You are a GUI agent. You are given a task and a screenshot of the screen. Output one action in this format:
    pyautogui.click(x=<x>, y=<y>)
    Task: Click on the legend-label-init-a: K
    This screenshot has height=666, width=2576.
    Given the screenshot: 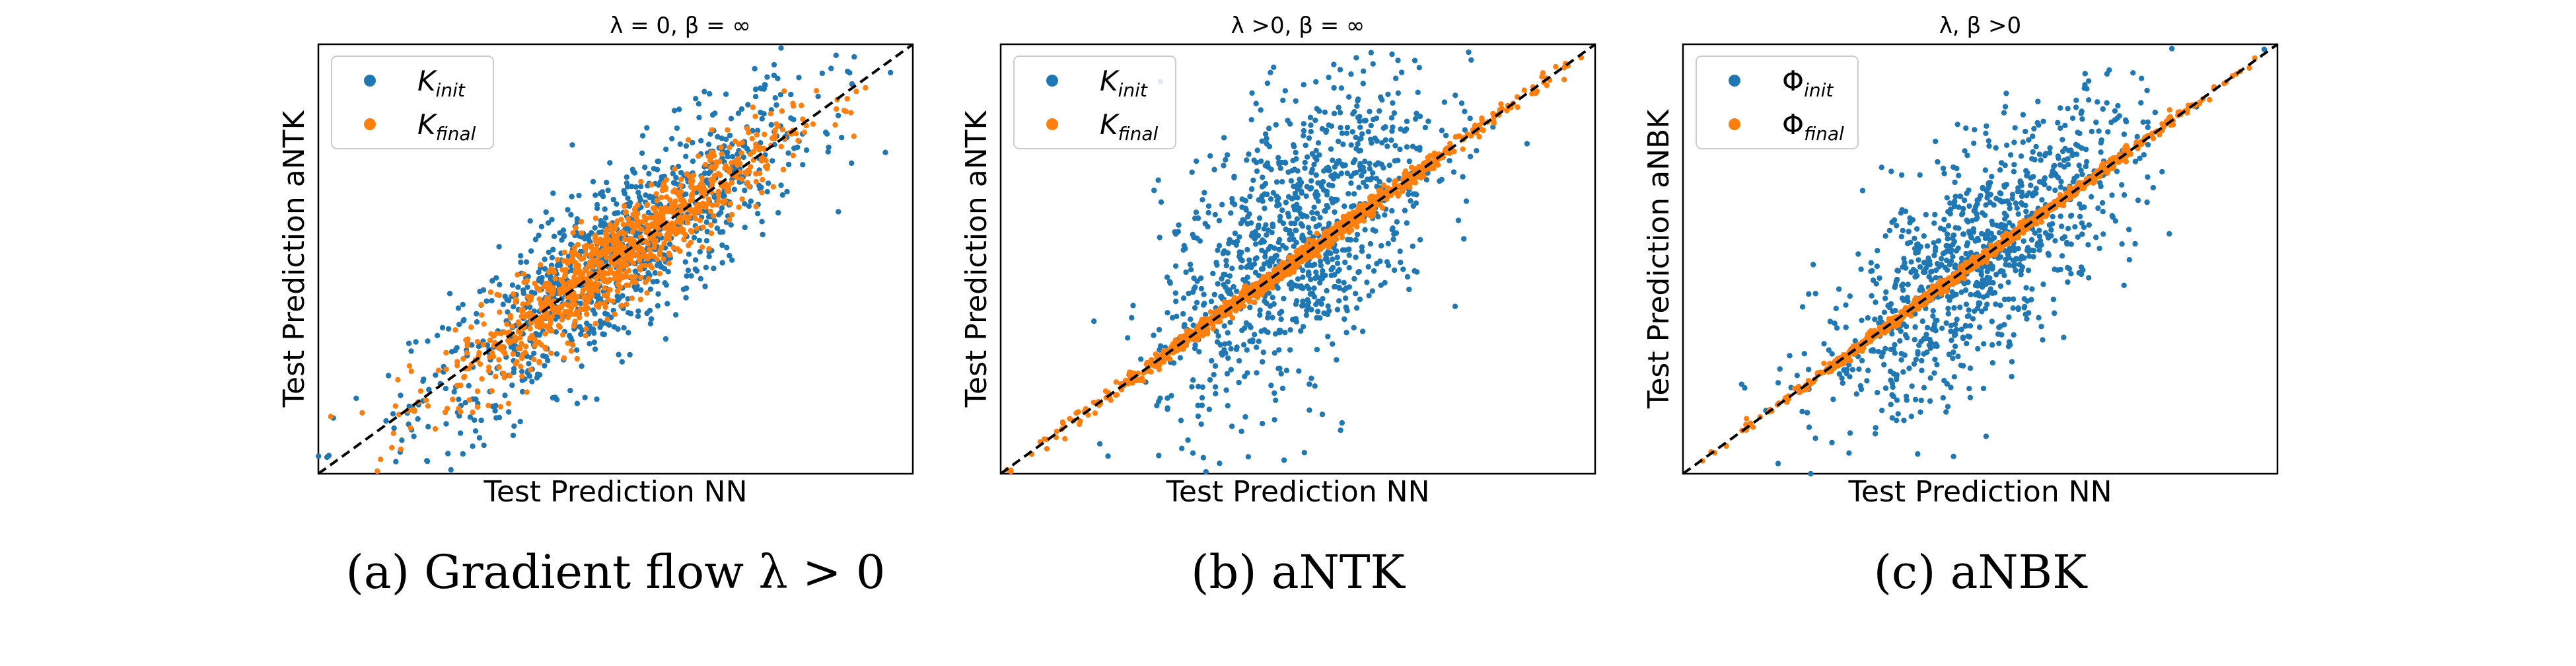 What is the action you would take?
    pyautogui.click(x=428, y=81)
    